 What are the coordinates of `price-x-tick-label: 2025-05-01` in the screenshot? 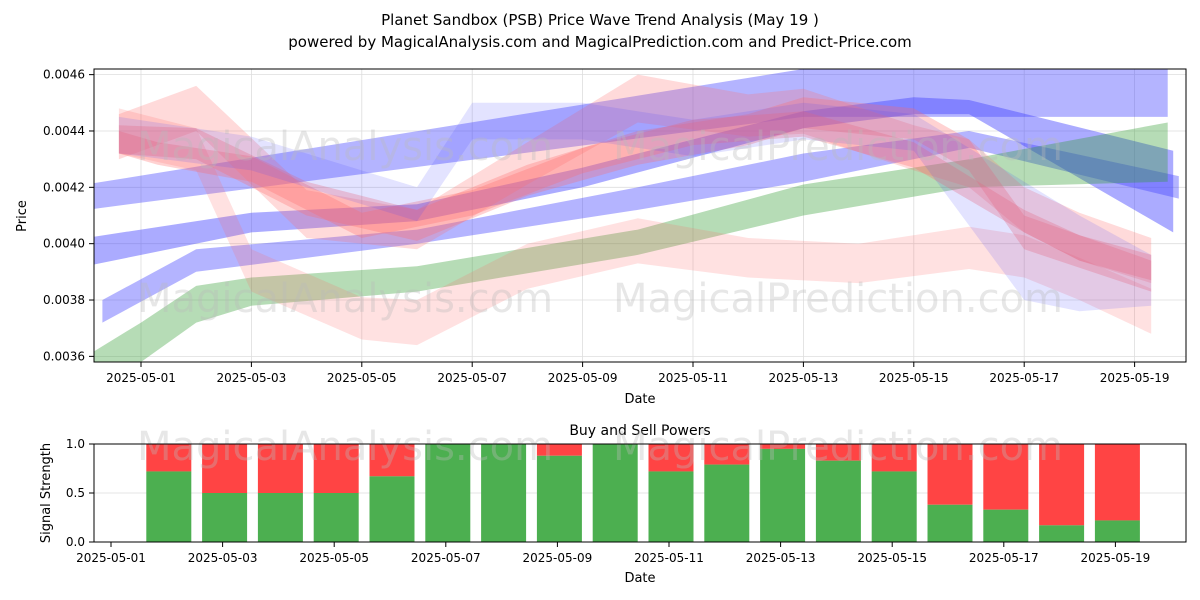 It's located at (141, 378).